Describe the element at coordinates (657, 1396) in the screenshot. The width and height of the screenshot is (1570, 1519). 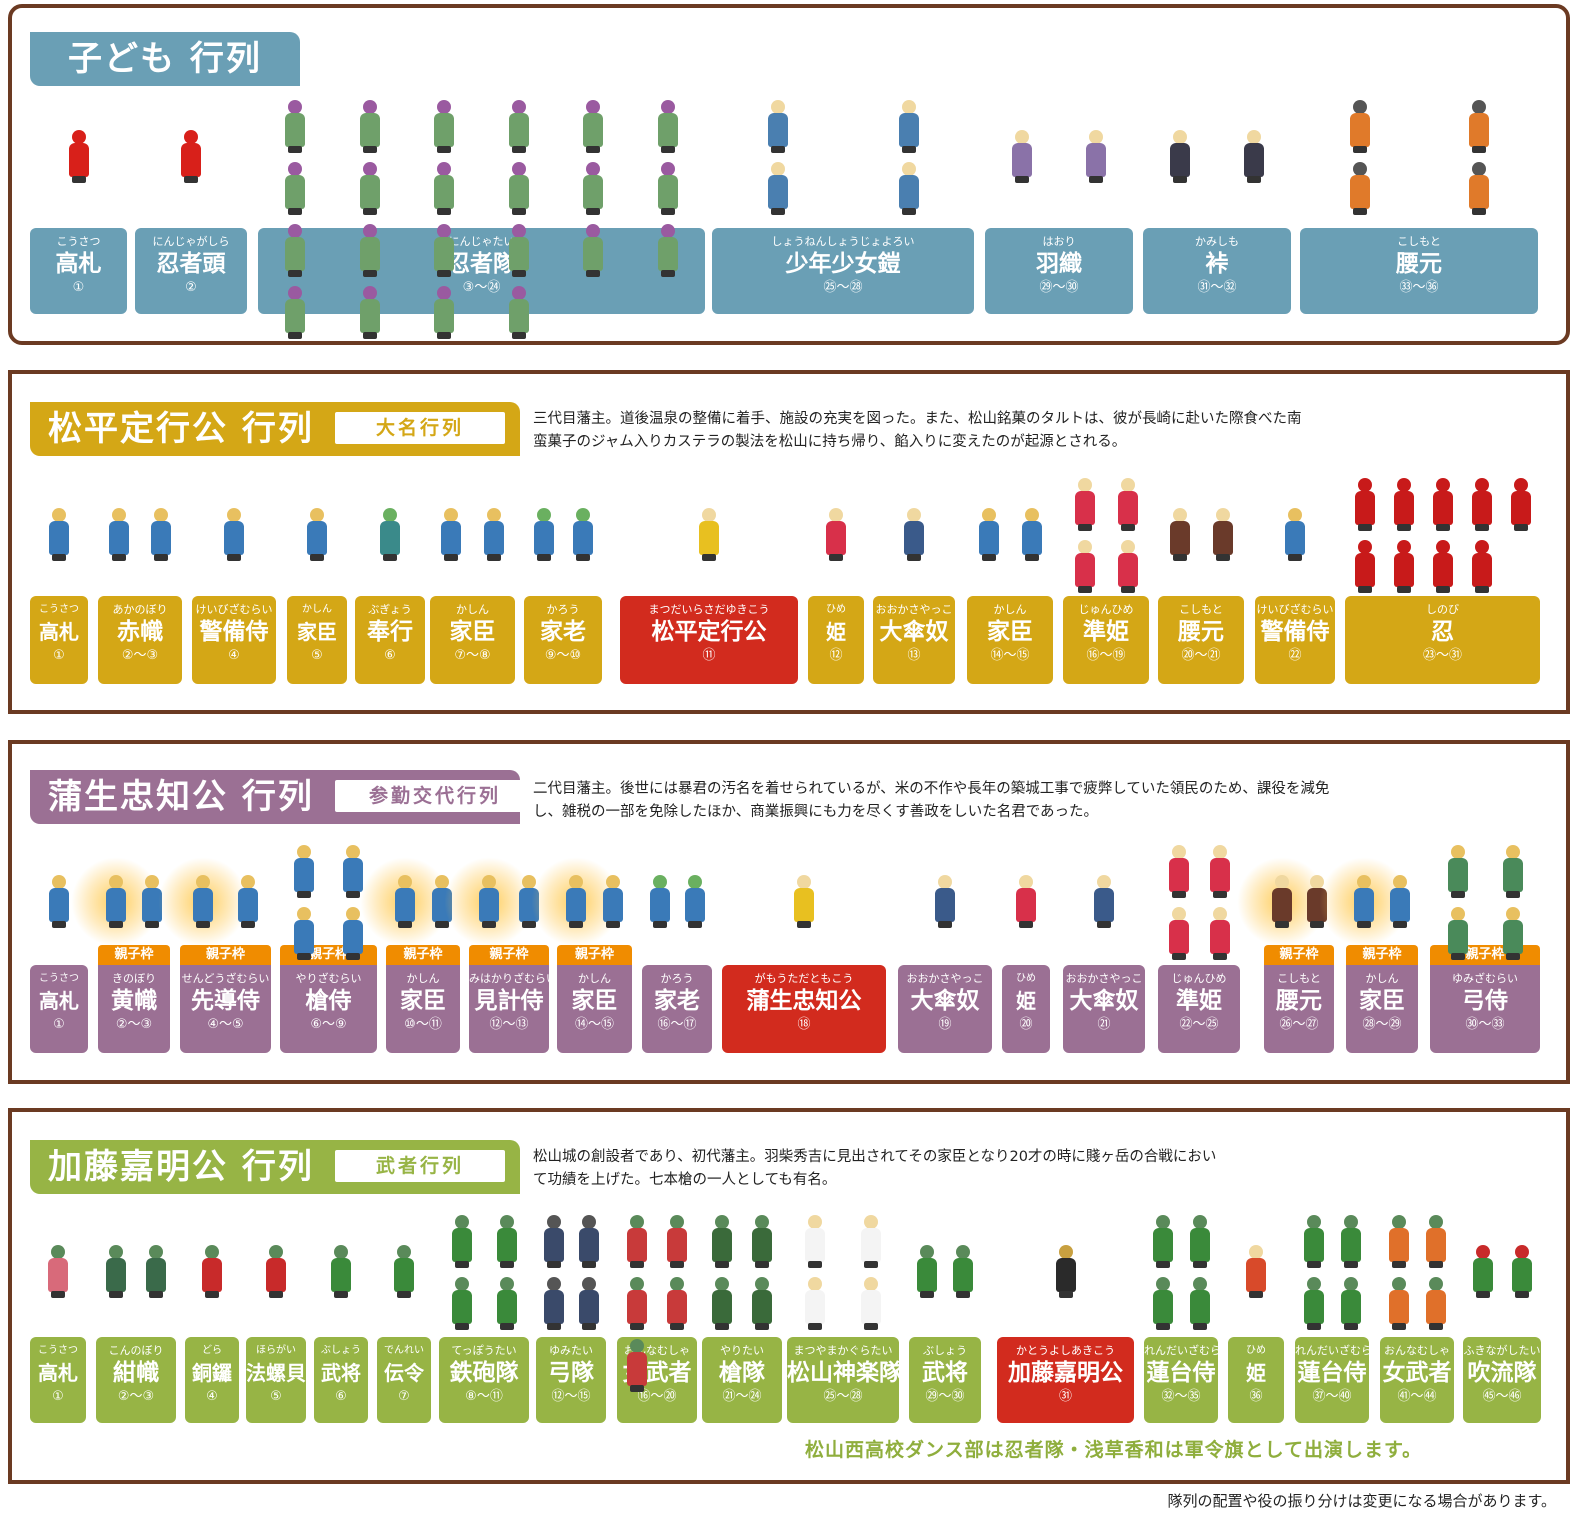
I see `role-number: ⑯〜⑳` at that location.